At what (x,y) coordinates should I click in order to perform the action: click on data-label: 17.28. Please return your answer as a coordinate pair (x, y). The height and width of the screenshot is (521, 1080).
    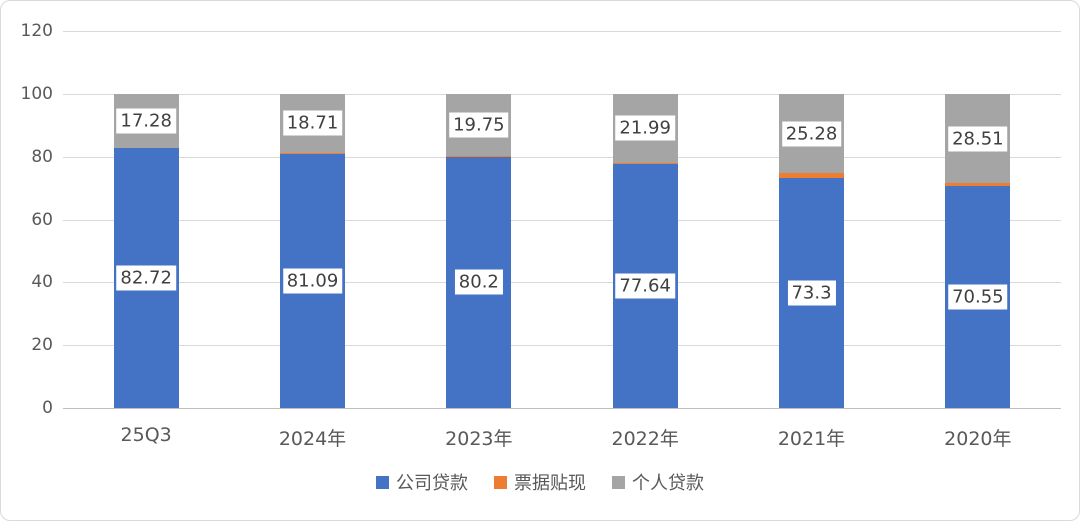
    Looking at the image, I should click on (146, 121).